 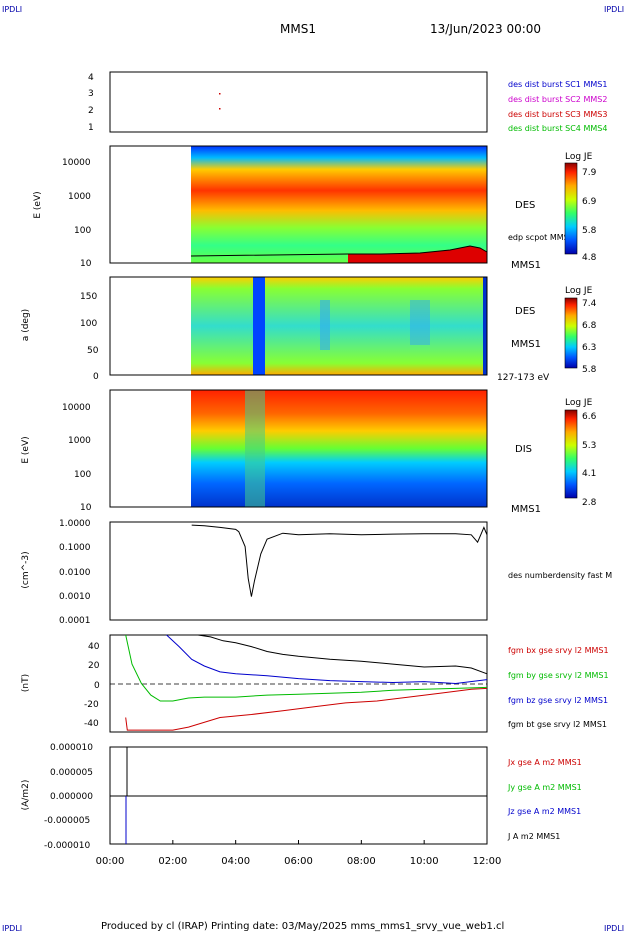 I want to click on des-scpot-label: edp scpot MMS1, so click(x=541, y=237).